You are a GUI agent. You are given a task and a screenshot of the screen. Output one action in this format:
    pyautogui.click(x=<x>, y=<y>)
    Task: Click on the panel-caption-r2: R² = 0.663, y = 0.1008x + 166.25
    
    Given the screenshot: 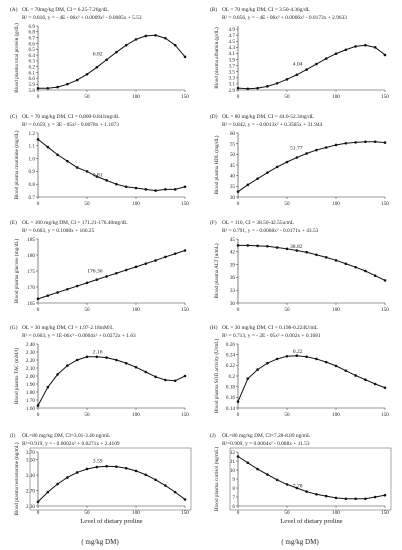 What is the action you would take?
    pyautogui.click(x=58, y=231)
    